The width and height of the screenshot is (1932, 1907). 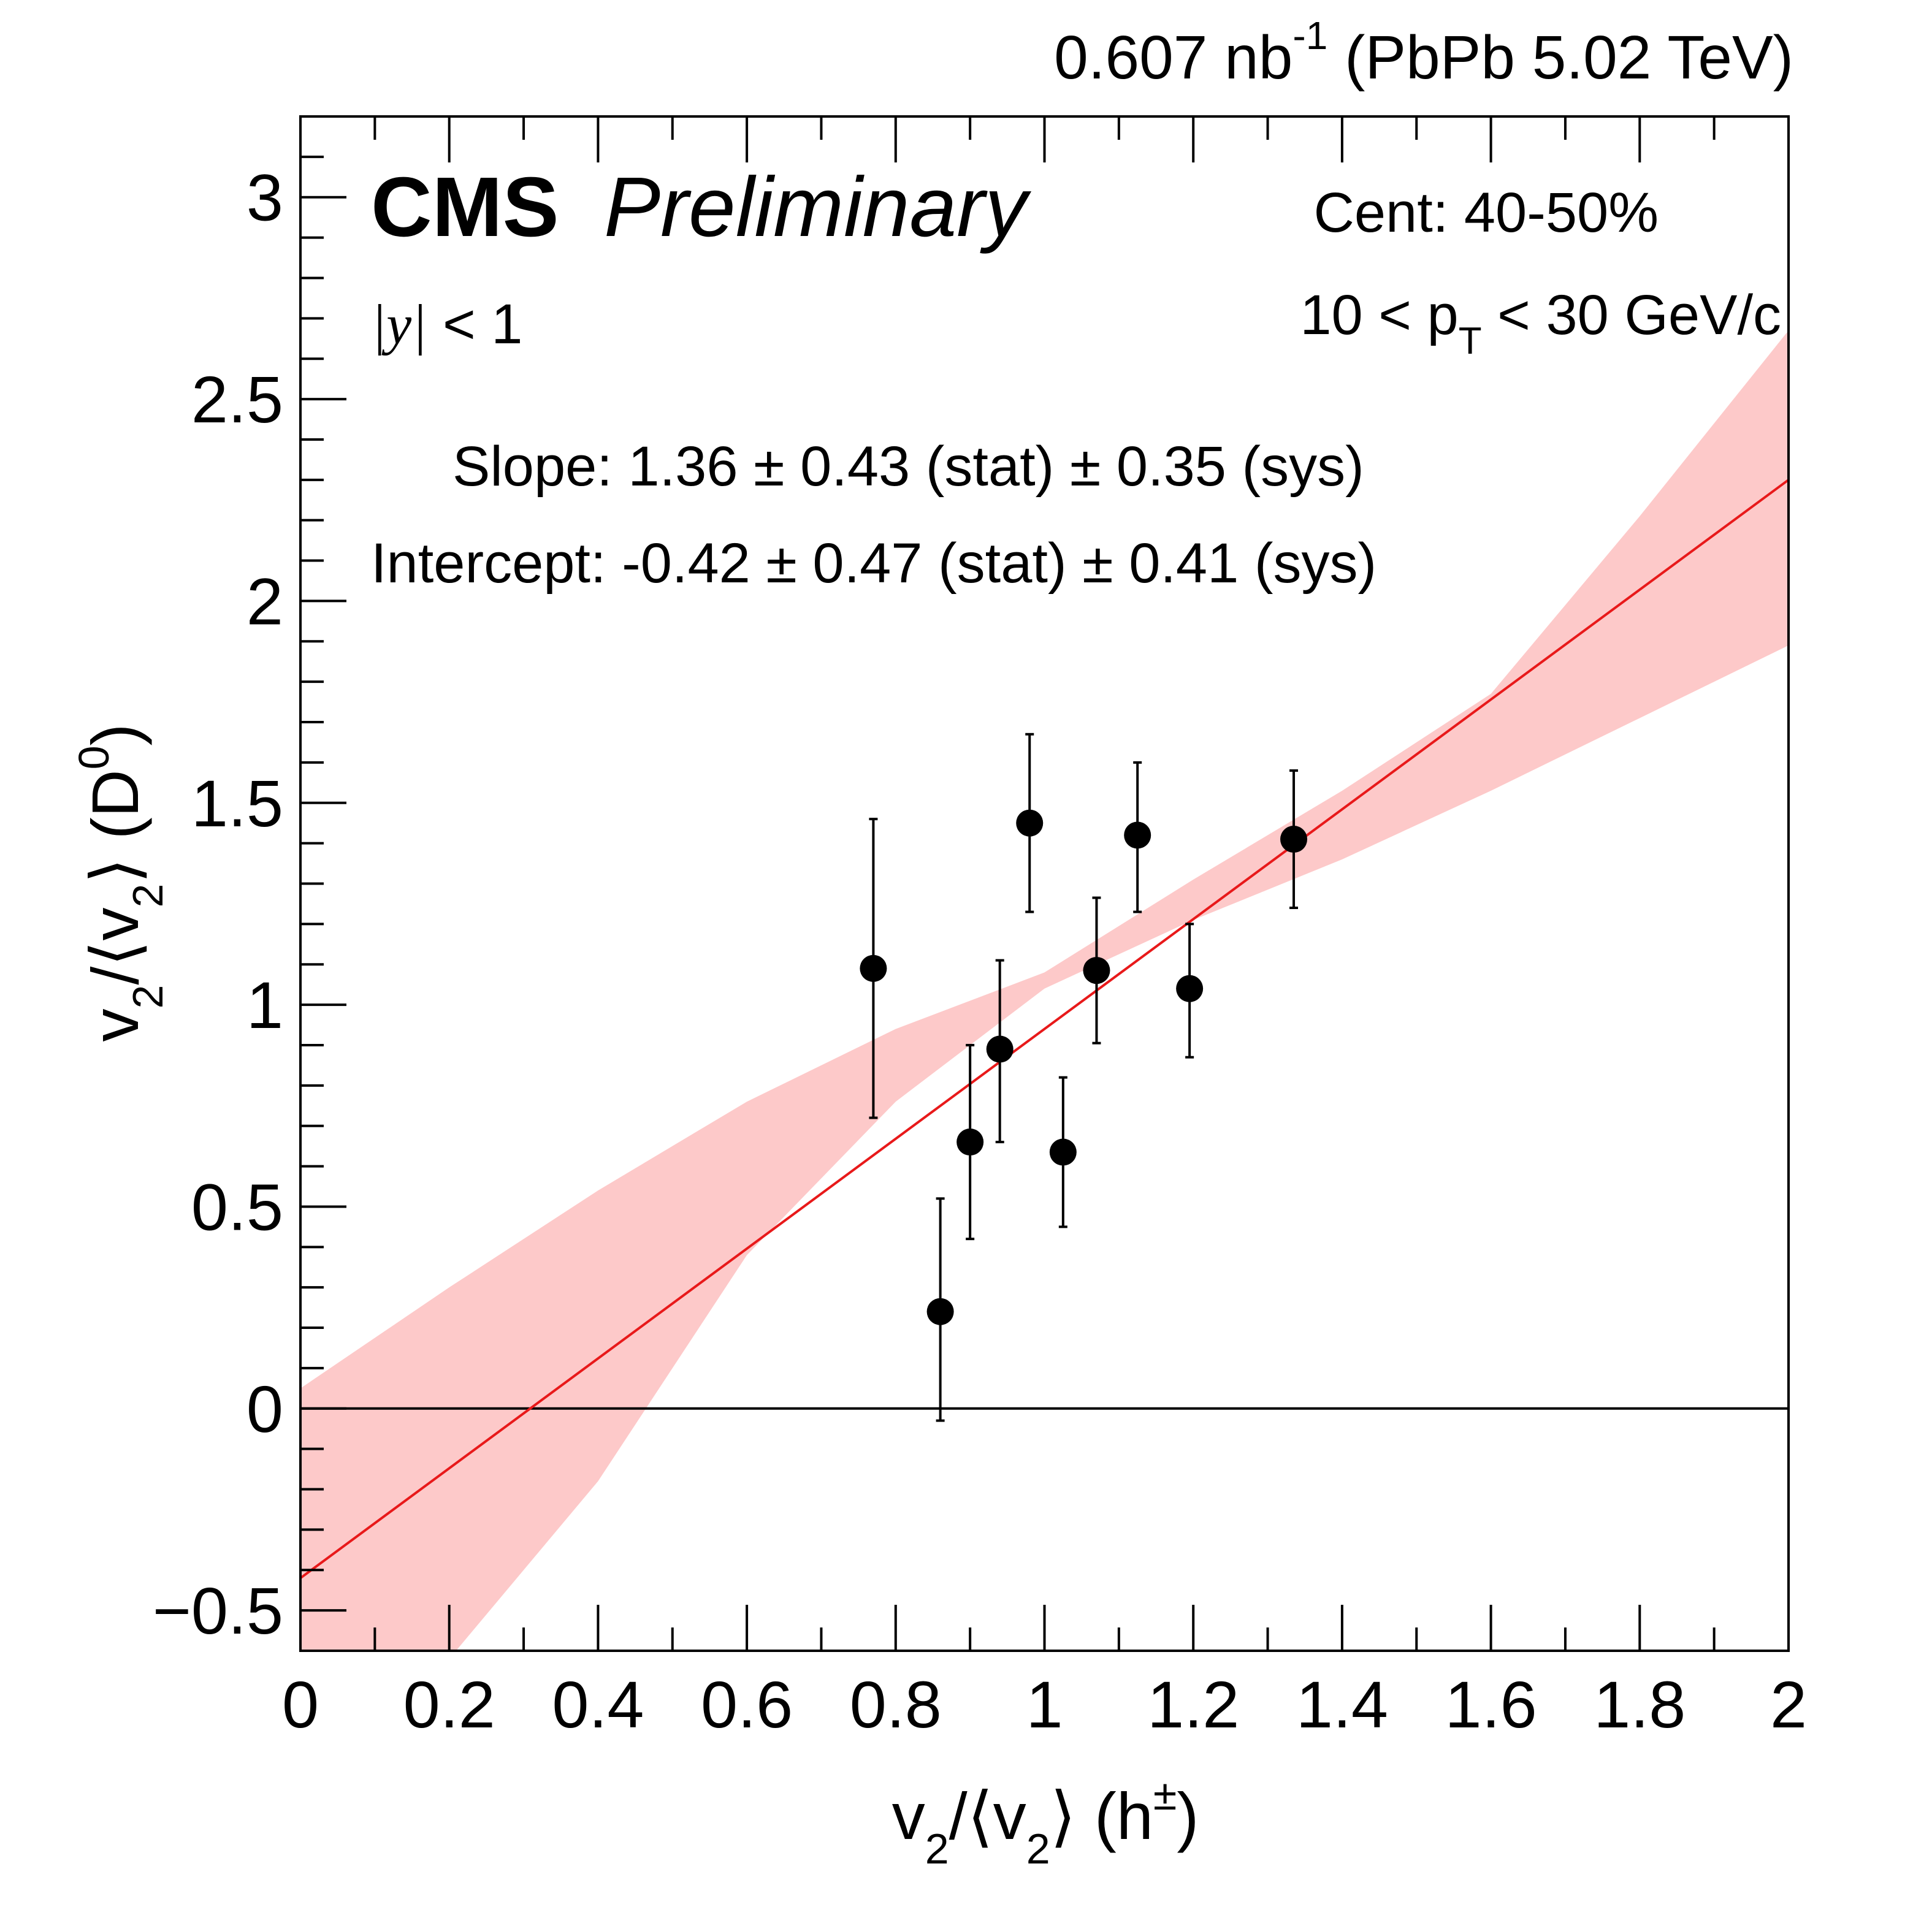 I want to click on y-tick-label: −0.5, so click(x=218, y=1611).